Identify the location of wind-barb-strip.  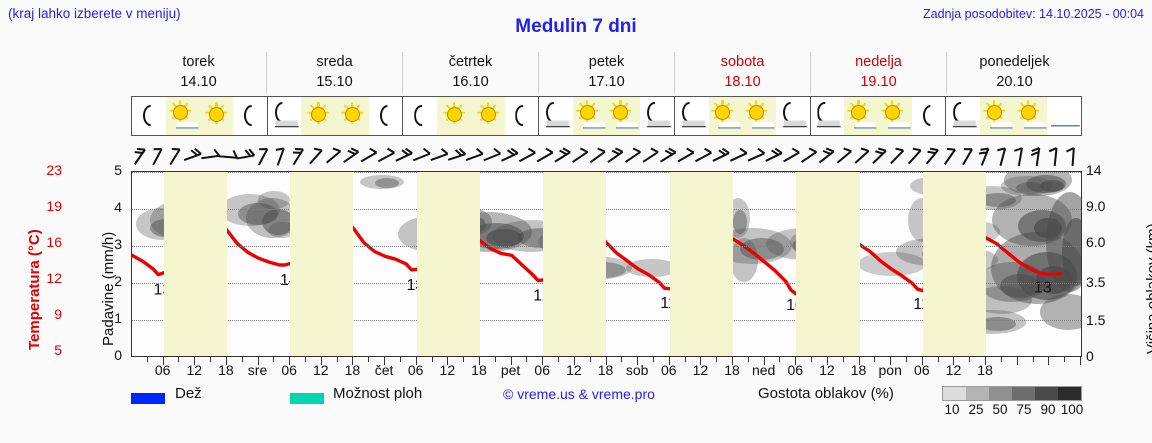
(606, 154).